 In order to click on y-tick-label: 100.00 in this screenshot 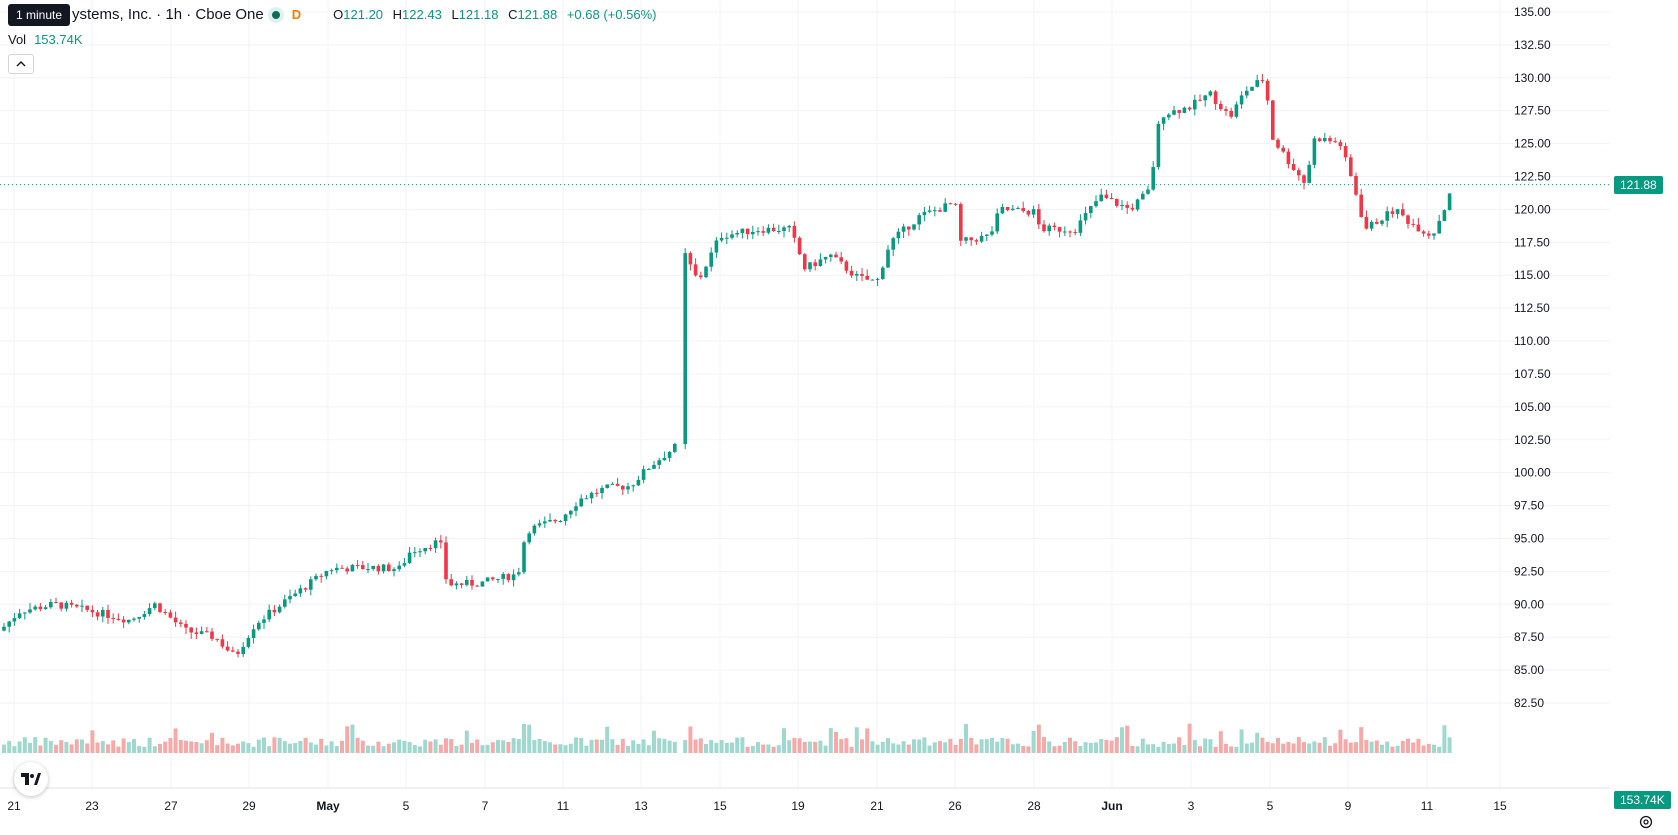, I will do `click(1532, 473)`.